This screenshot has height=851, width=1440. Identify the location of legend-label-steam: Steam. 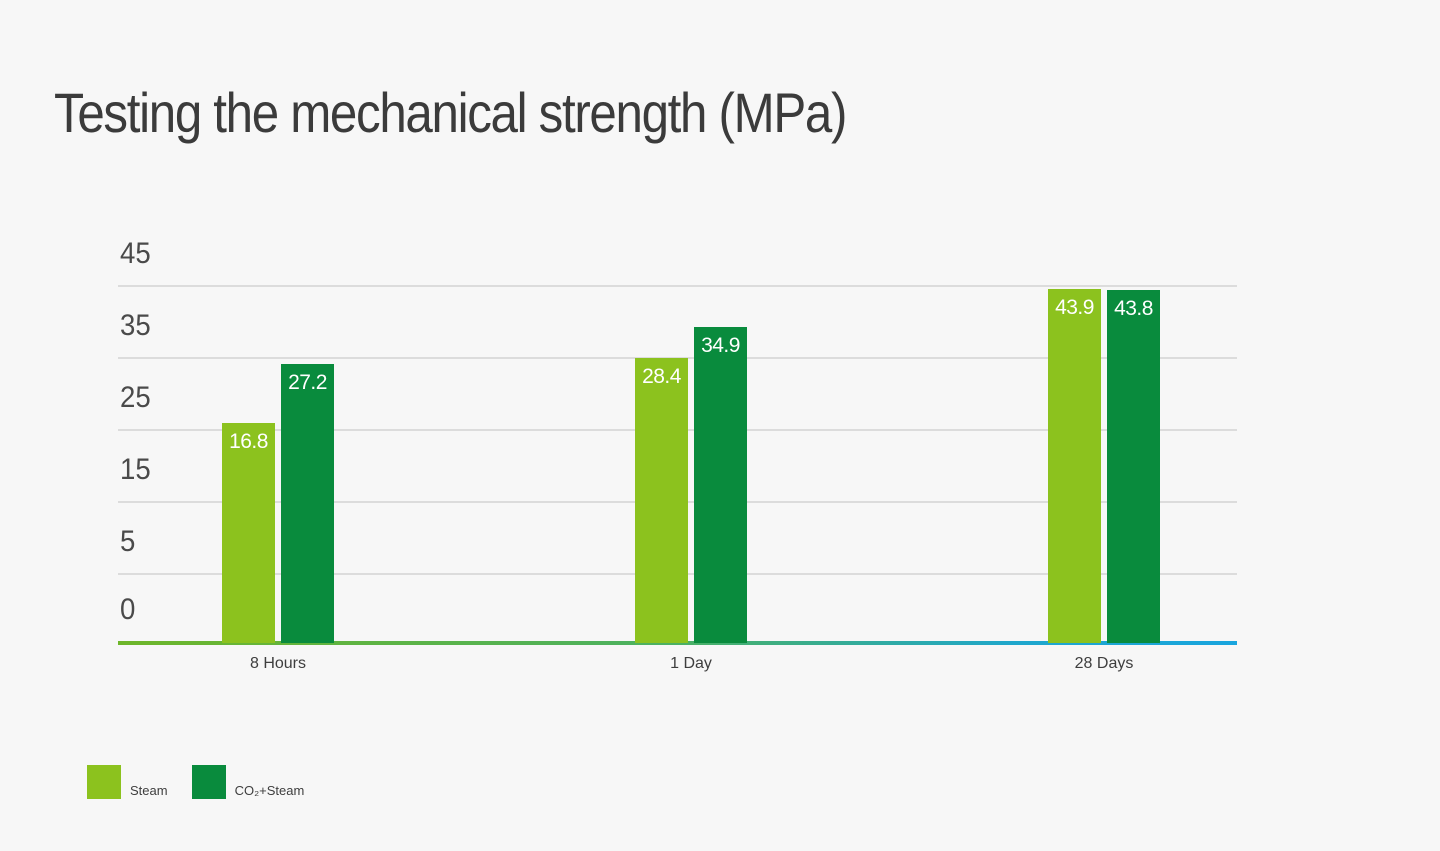
(149, 790).